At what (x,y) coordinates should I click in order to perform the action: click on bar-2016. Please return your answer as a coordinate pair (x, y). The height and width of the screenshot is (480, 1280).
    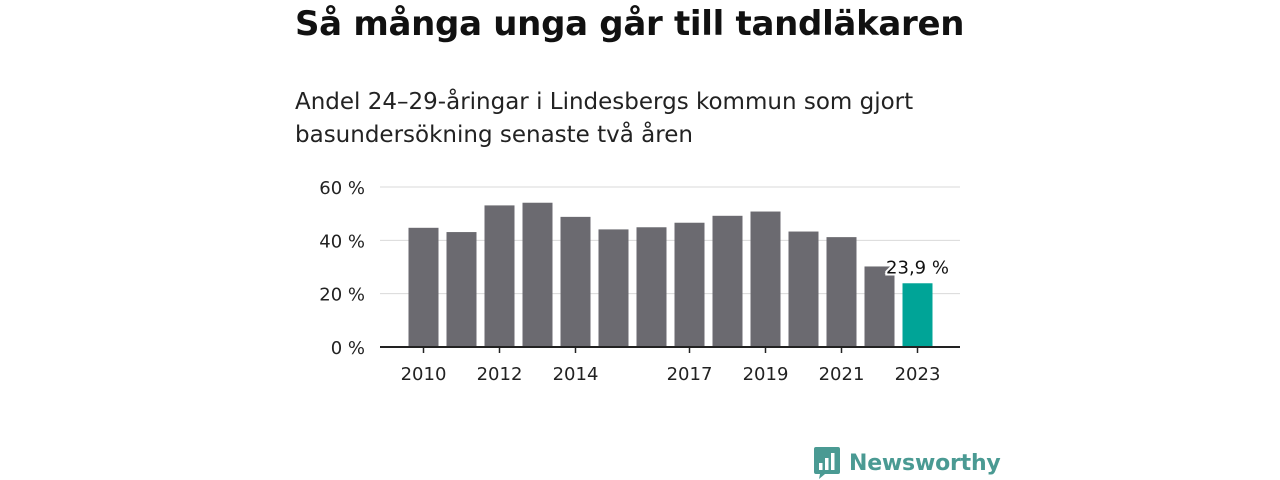
    Looking at the image, I should click on (651, 287).